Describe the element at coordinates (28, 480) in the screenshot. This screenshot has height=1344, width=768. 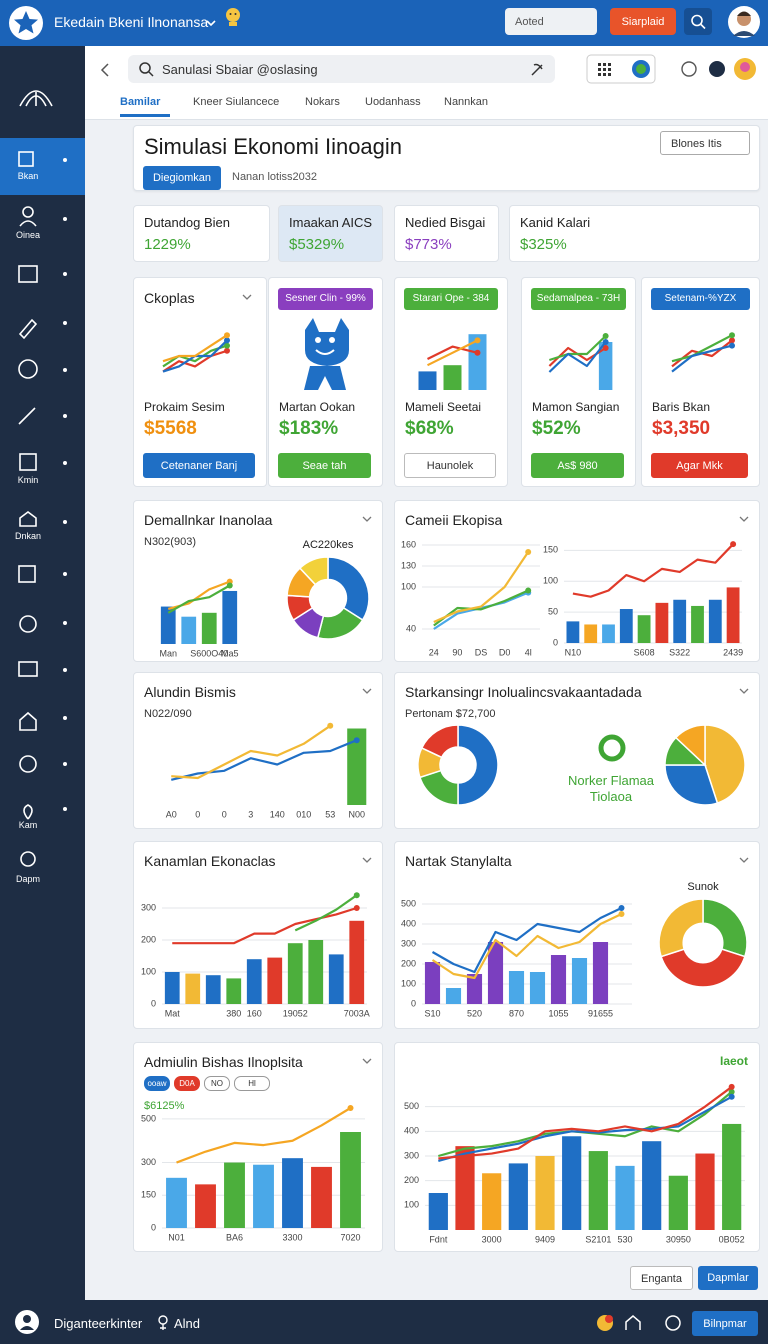
I see `sidebar-label: Kmin` at that location.